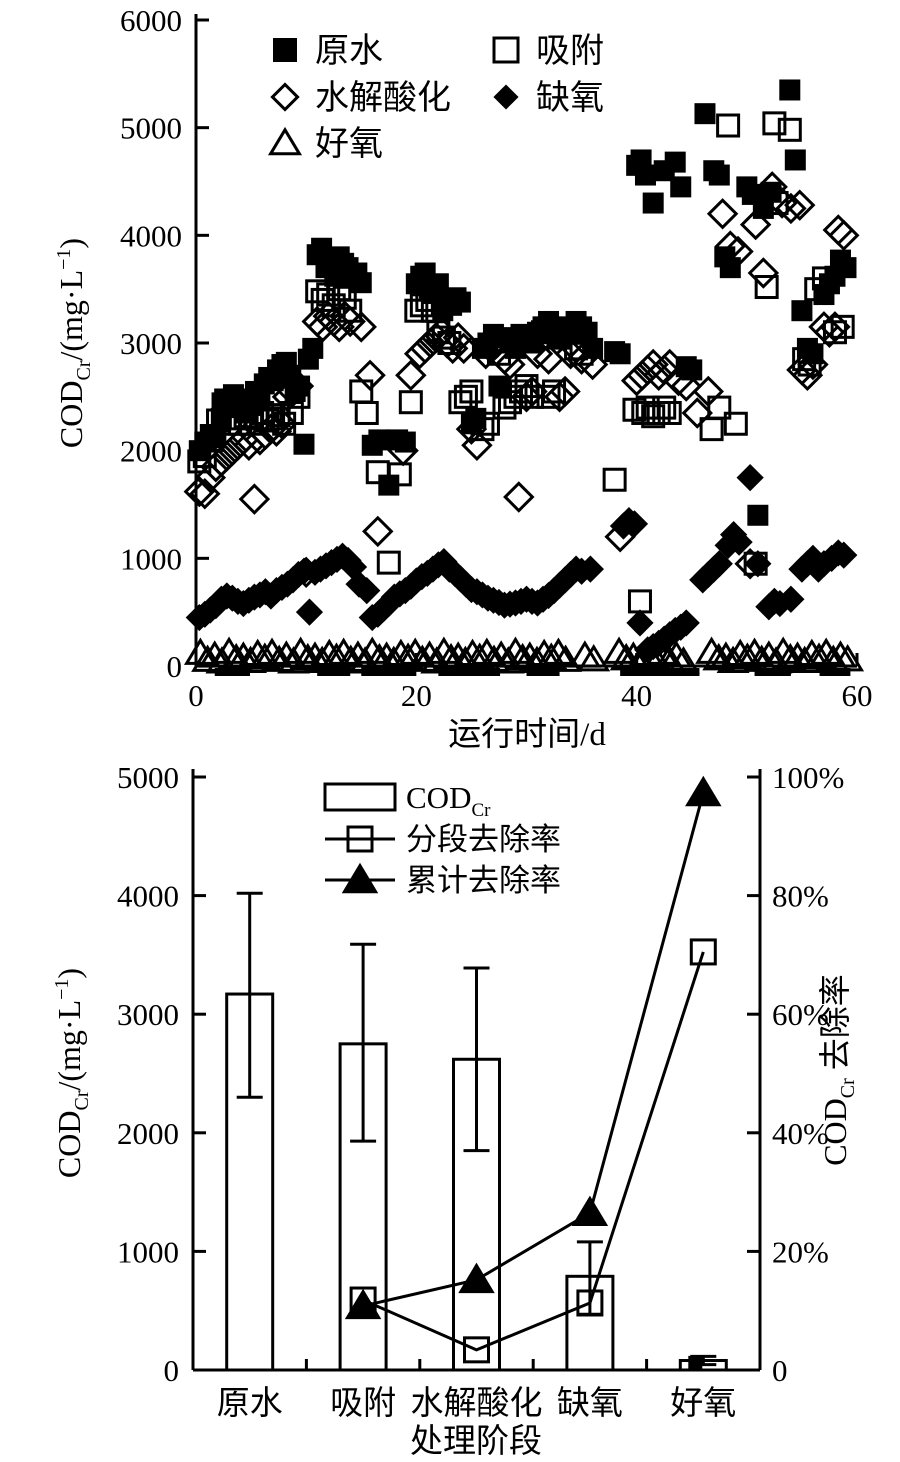 Image resolution: width=900 pixels, height=1462 pixels. I want to click on x-axis-title: 运行时间/d, so click(527, 734).